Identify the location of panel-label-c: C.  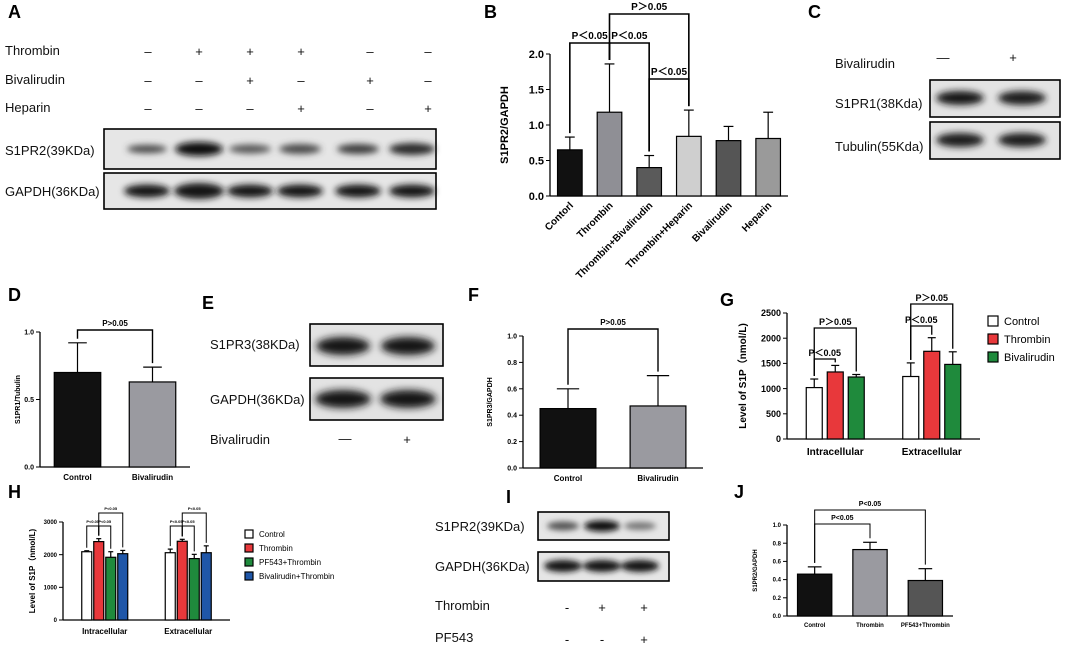
(814, 12).